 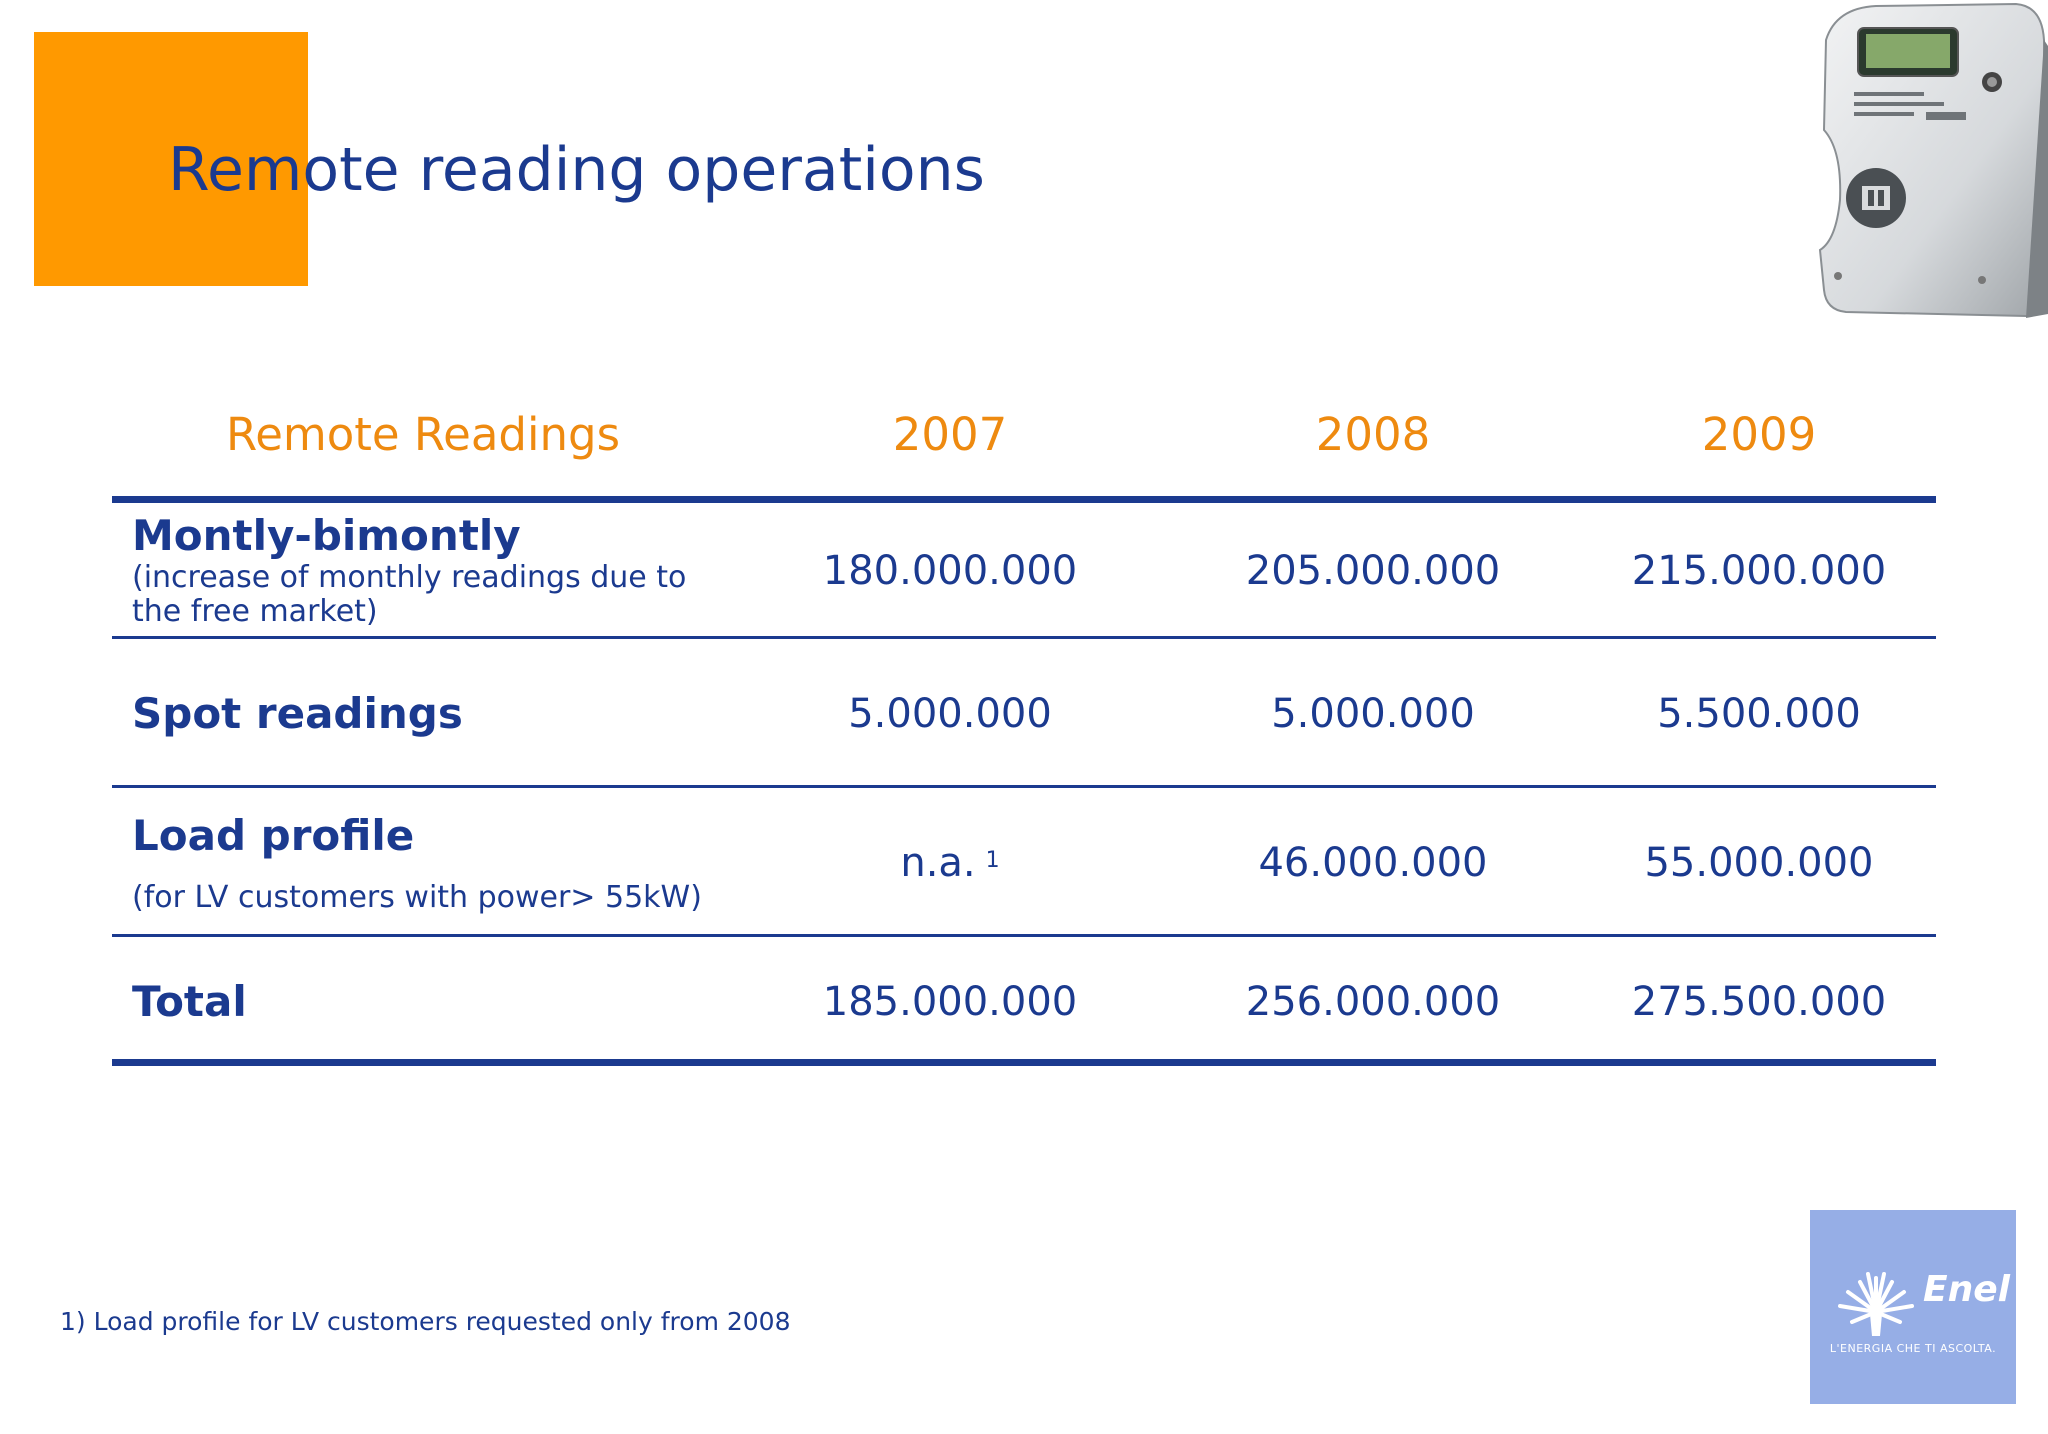 I want to click on row-subtitle-line-1: (for LV customers with power> 55kW), so click(x=417, y=897).